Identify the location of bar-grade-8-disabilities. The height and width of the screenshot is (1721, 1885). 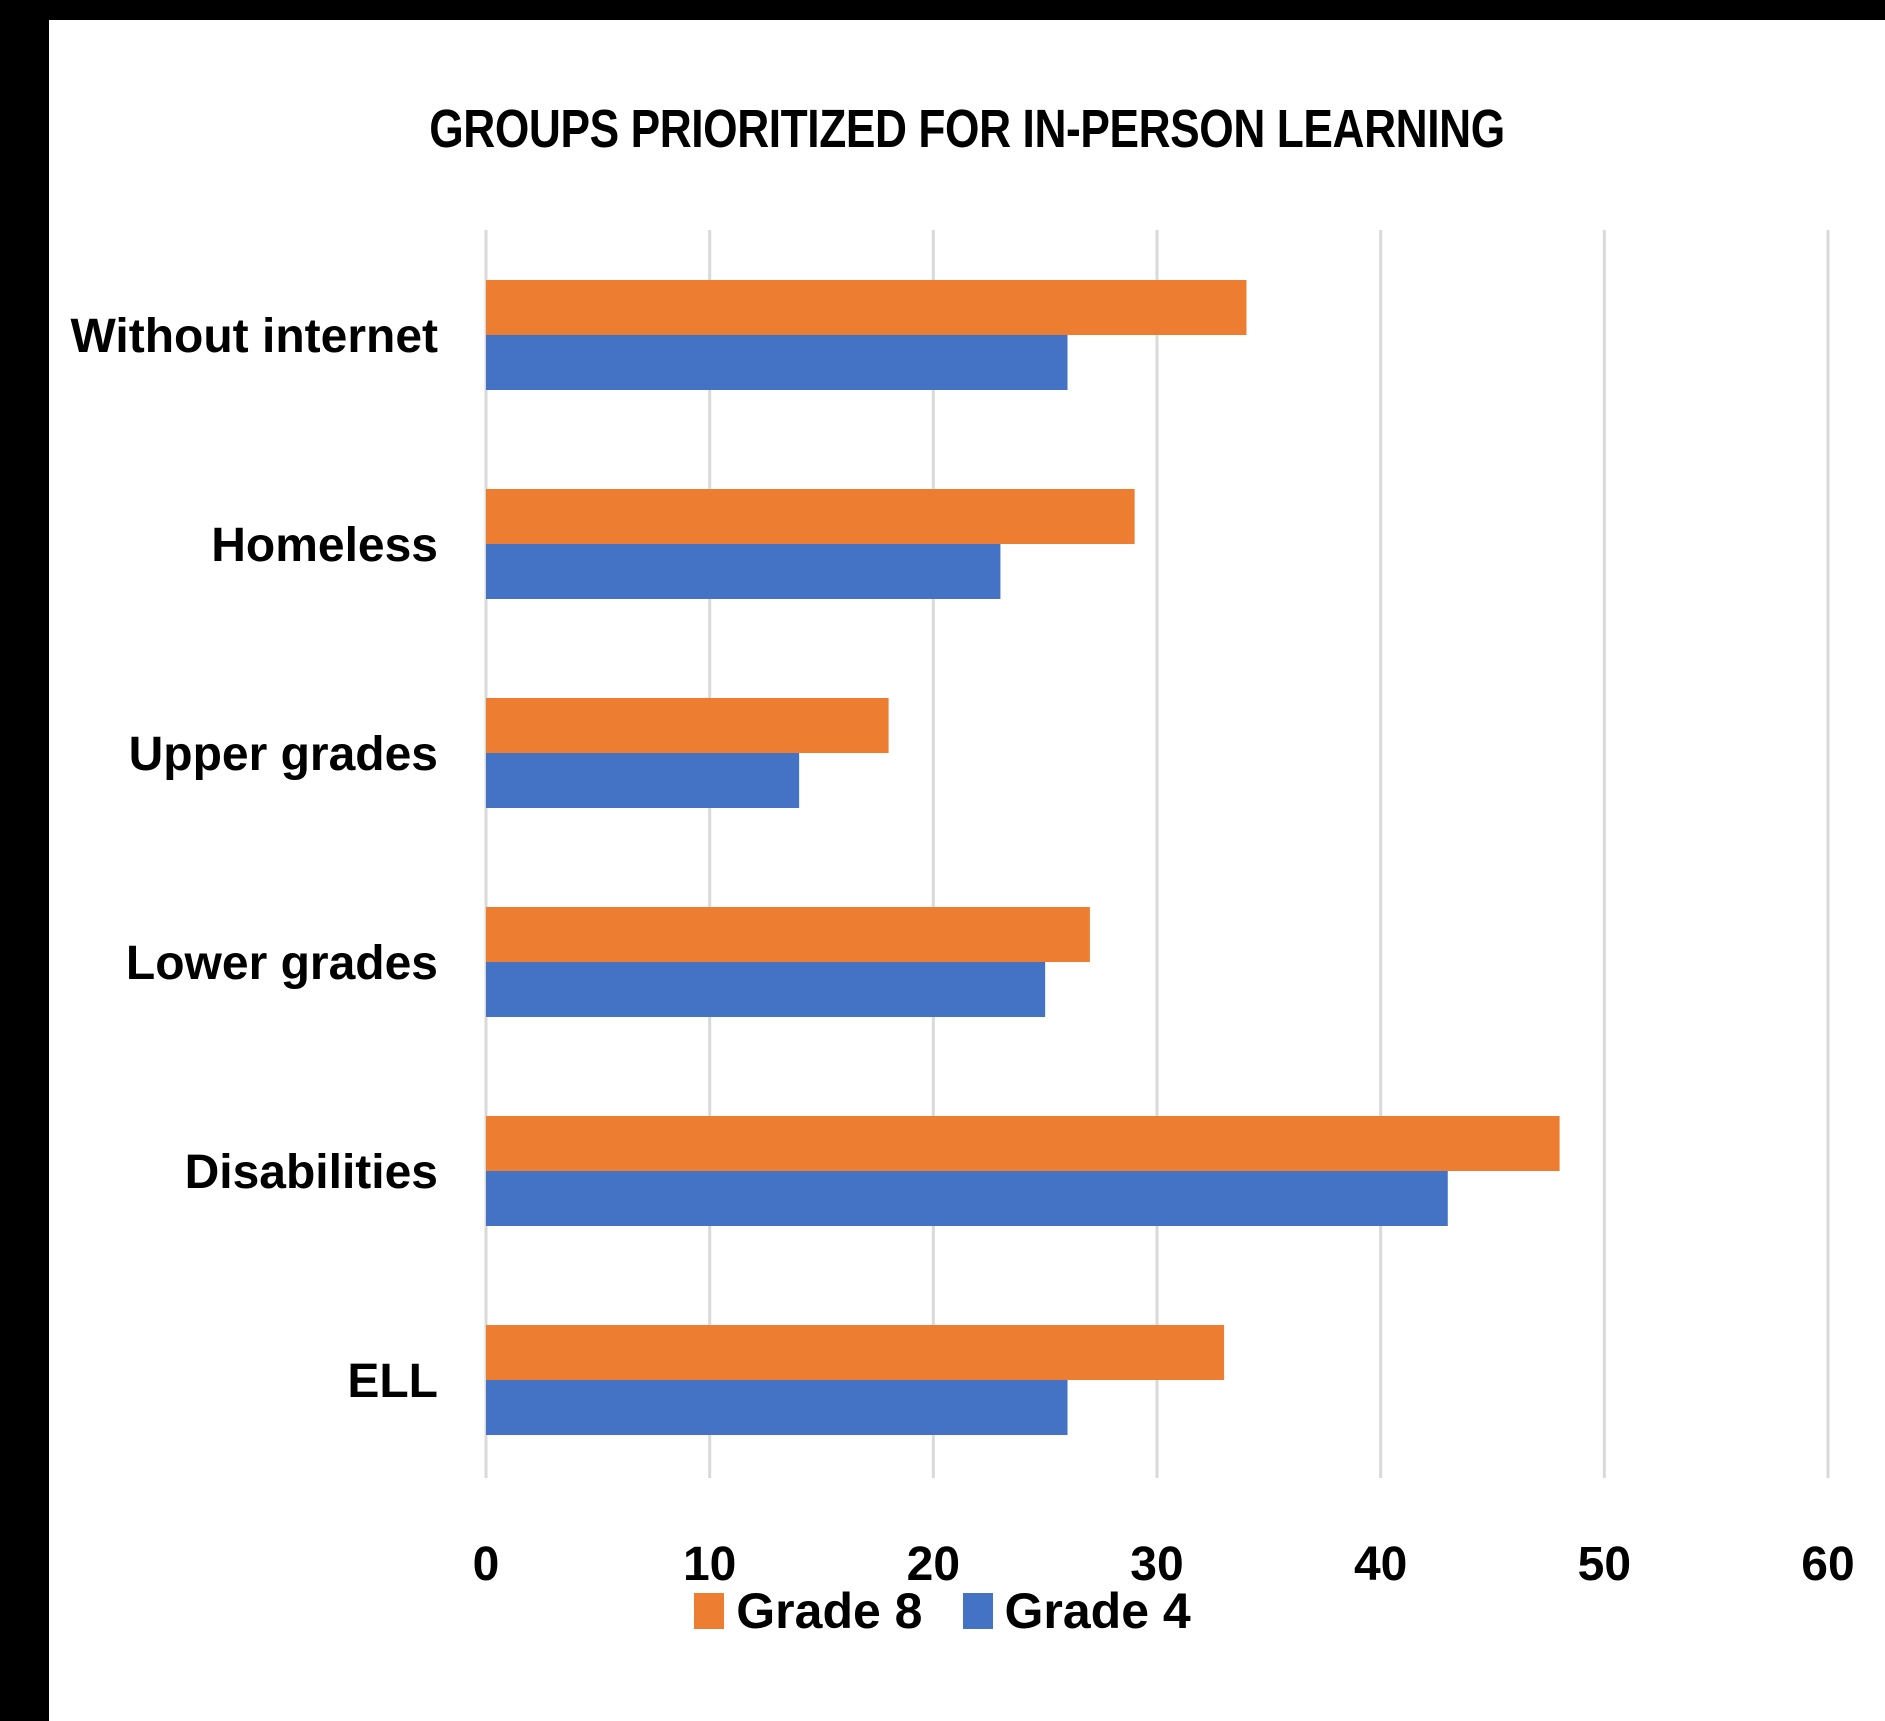
(1023, 1143).